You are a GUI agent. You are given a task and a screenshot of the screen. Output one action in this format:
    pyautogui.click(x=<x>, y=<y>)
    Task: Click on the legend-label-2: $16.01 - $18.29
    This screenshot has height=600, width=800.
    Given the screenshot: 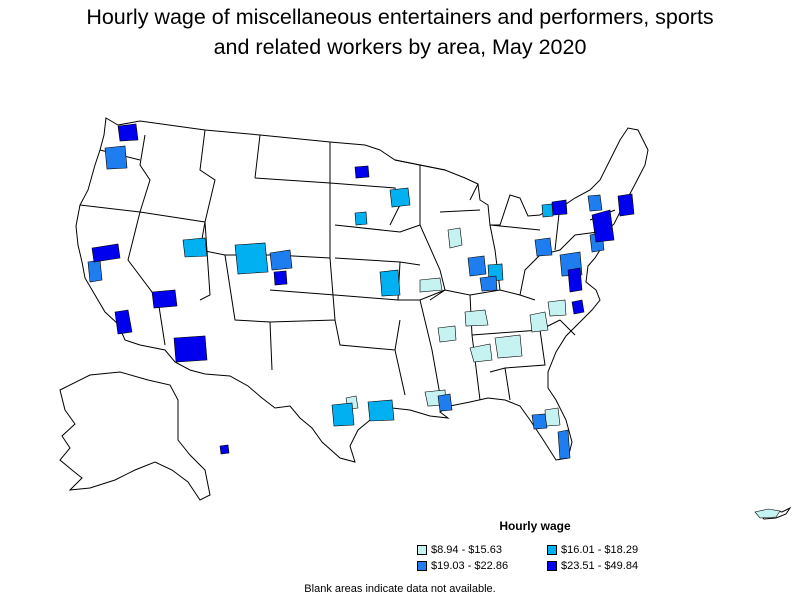 What is the action you would take?
    pyautogui.click(x=600, y=550)
    